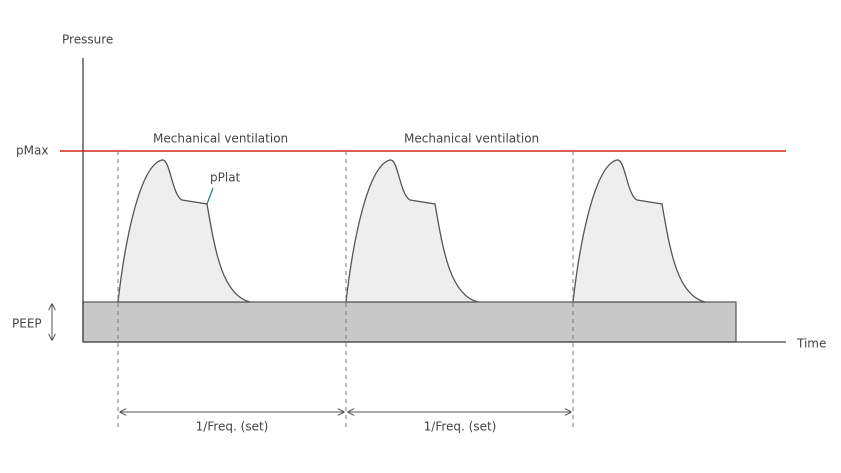 The height and width of the screenshot is (473, 841). Describe the element at coordinates (811, 344) in the screenshot. I see `x-axis-label: Time` at that location.